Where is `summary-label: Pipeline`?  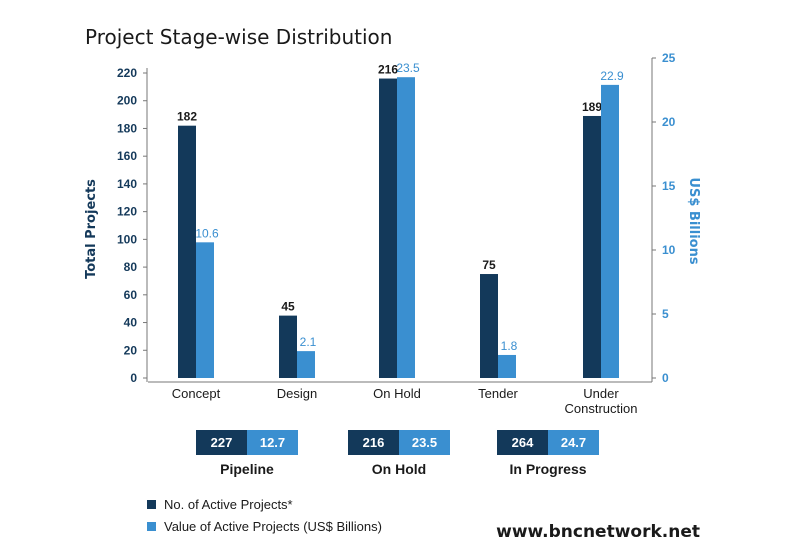 summary-label: Pipeline is located at coordinates (247, 469).